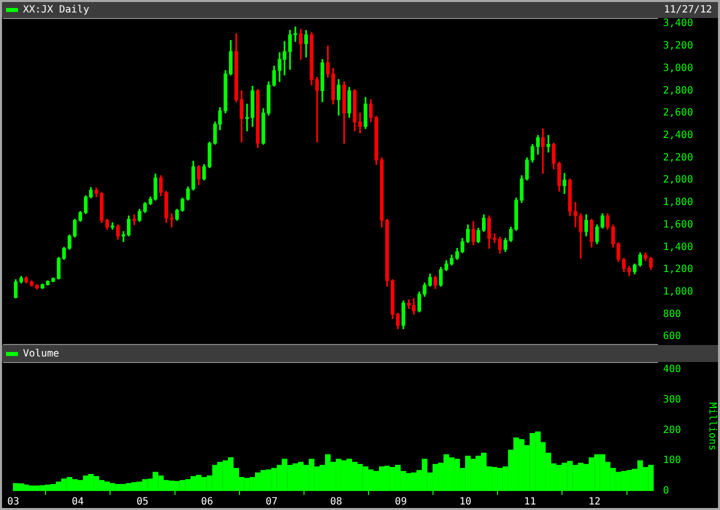  What do you see at coordinates (672, 336) in the screenshot?
I see `y-tick-label: 600` at bounding box center [672, 336].